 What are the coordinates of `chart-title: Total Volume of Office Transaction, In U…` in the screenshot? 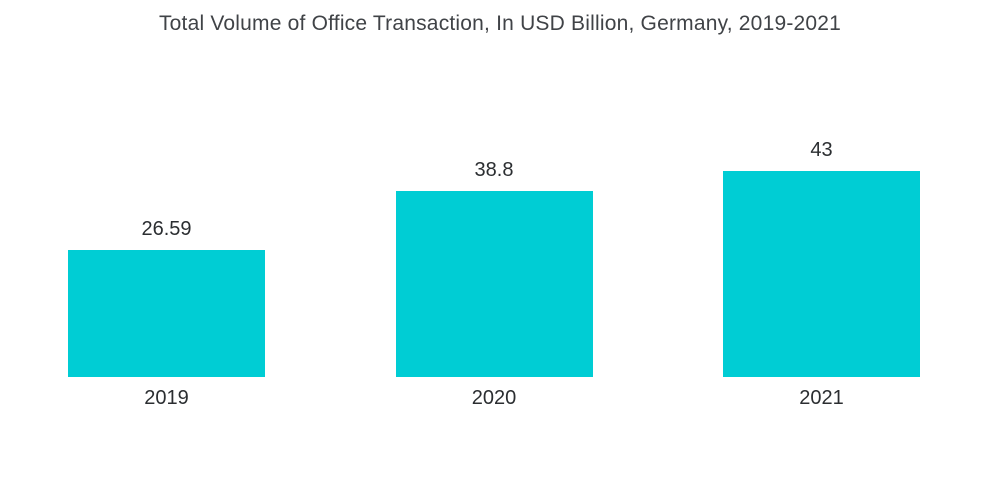 It's located at (500, 23).